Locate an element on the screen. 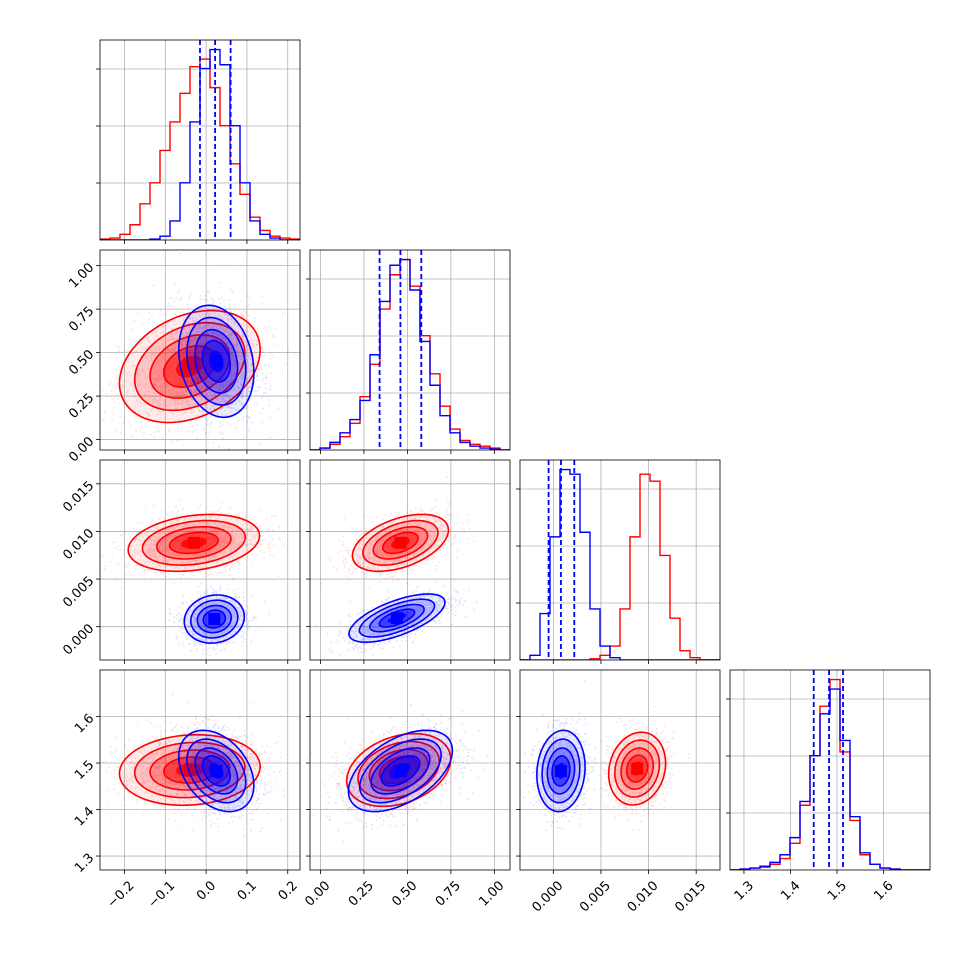  x-tick-label: 1.4 is located at coordinates (790, 890).